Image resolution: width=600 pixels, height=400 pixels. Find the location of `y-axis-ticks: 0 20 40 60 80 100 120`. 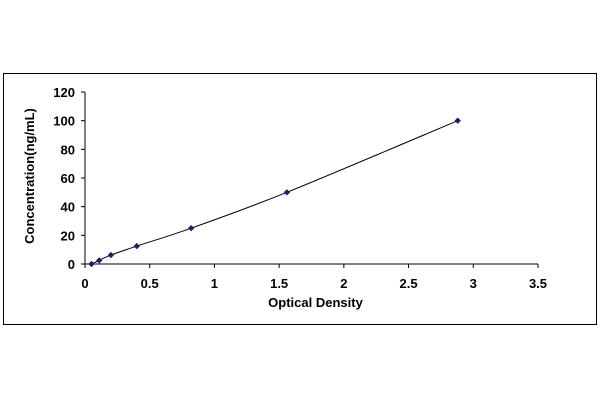

y-axis-ticks: 0 20 40 60 80 100 120 is located at coordinates (69, 178).